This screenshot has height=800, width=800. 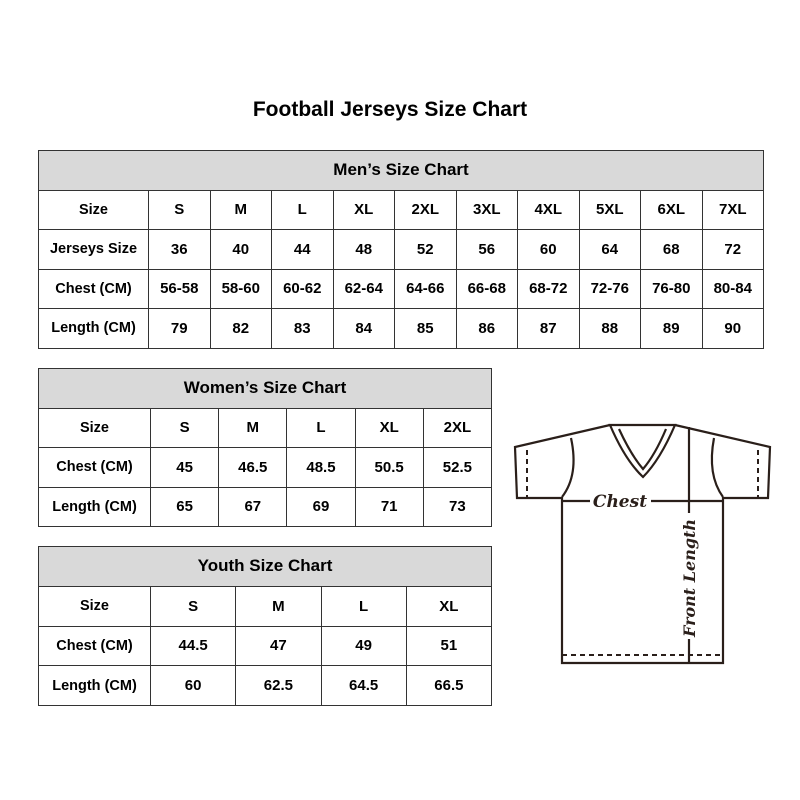 I want to click on table-cell: 65, so click(x=184, y=506).